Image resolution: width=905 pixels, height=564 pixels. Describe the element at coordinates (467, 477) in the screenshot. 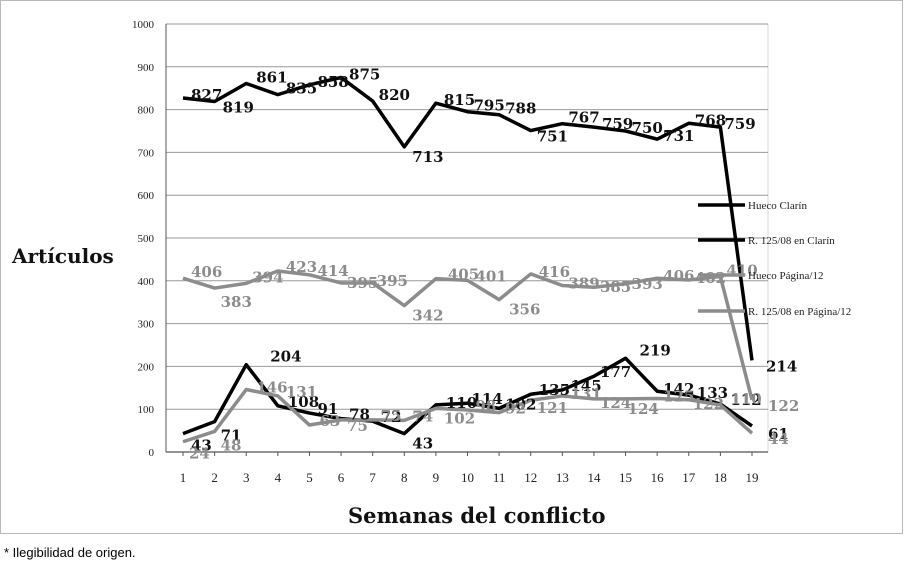

I see `x-tick-label: 10` at that location.